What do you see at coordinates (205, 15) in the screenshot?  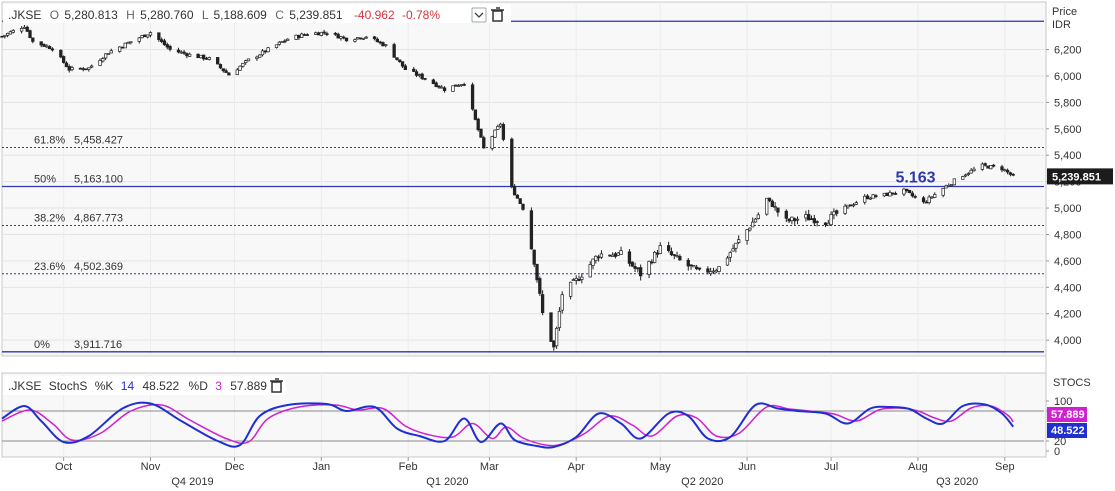 I see `header-low-label: L` at bounding box center [205, 15].